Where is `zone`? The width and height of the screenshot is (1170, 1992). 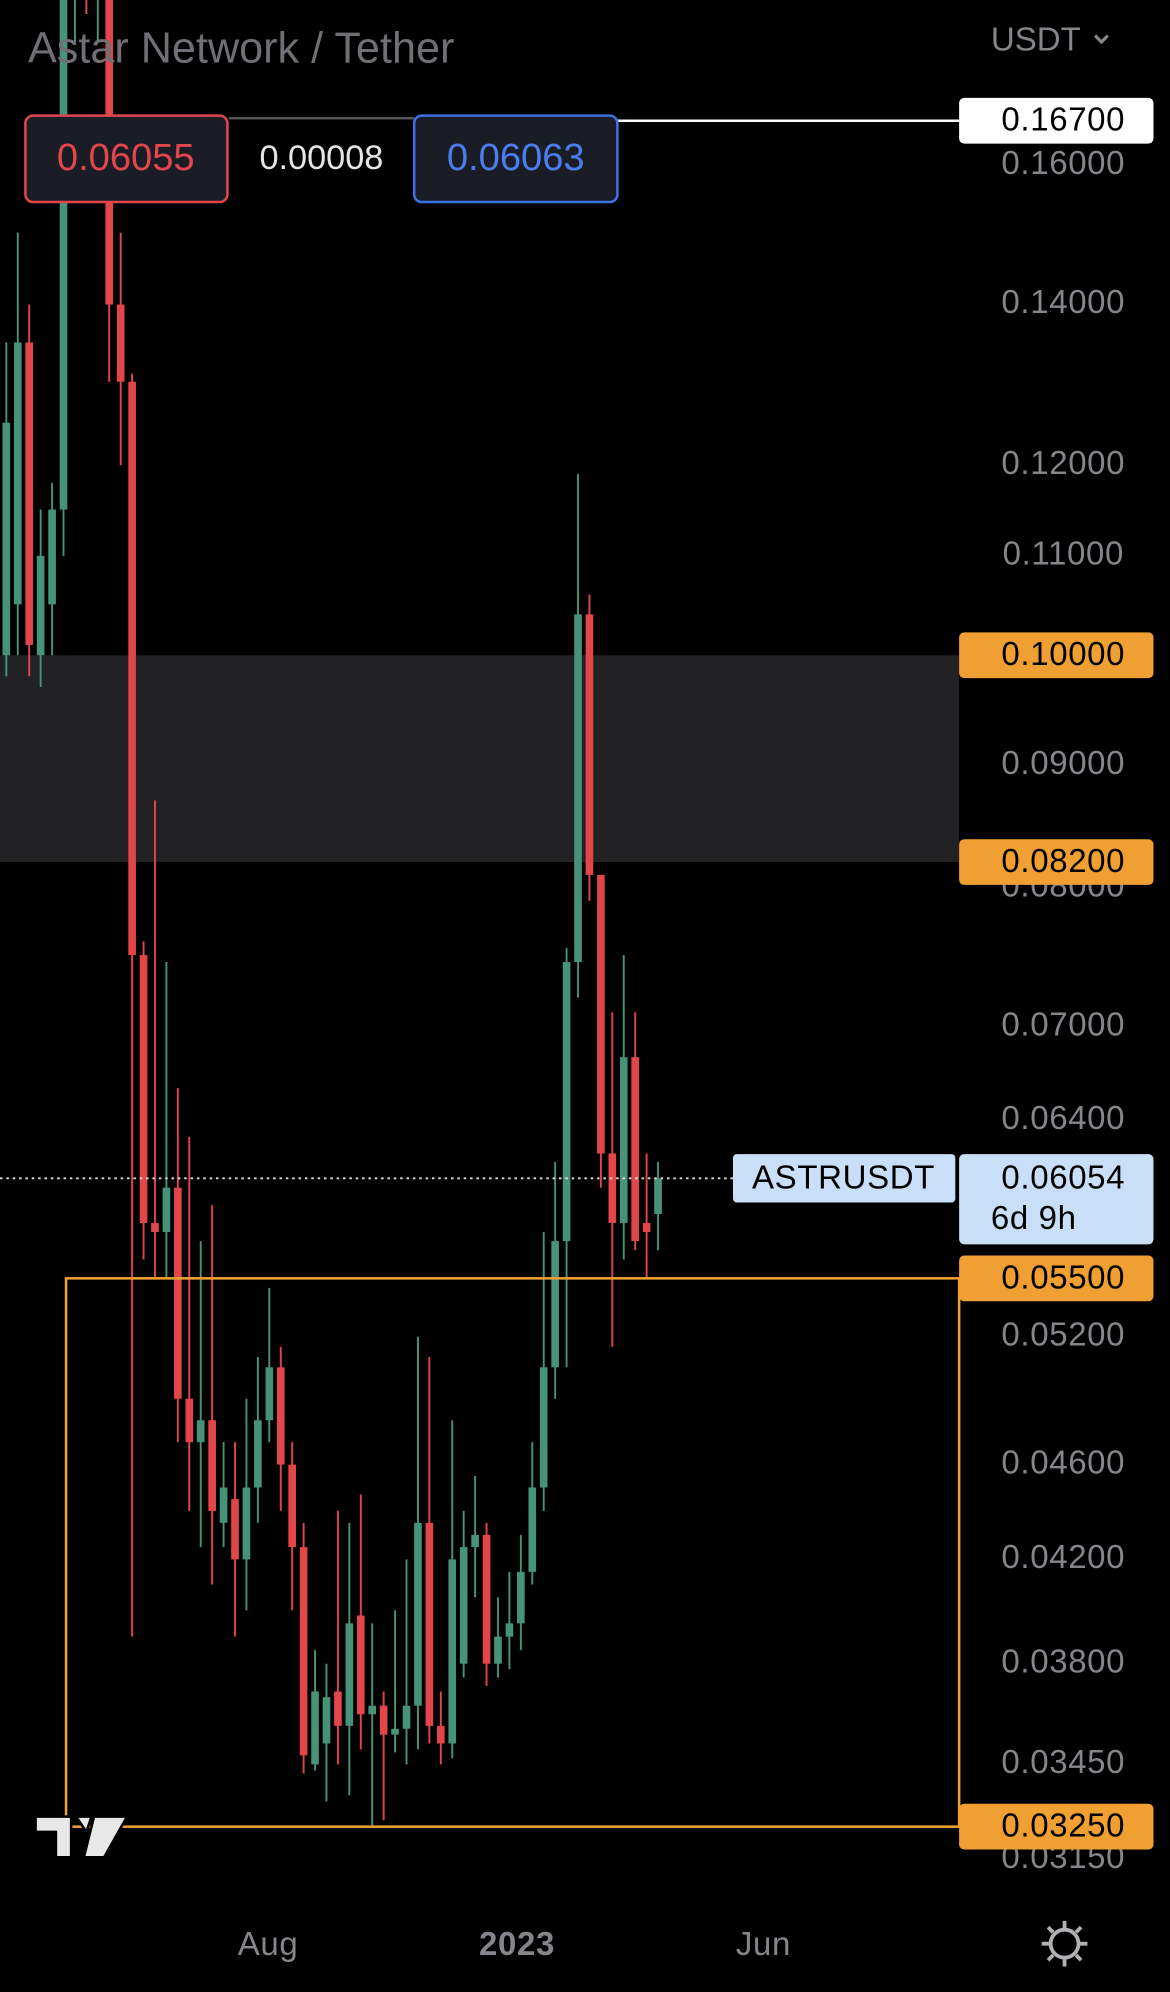 zone is located at coordinates (480, 759).